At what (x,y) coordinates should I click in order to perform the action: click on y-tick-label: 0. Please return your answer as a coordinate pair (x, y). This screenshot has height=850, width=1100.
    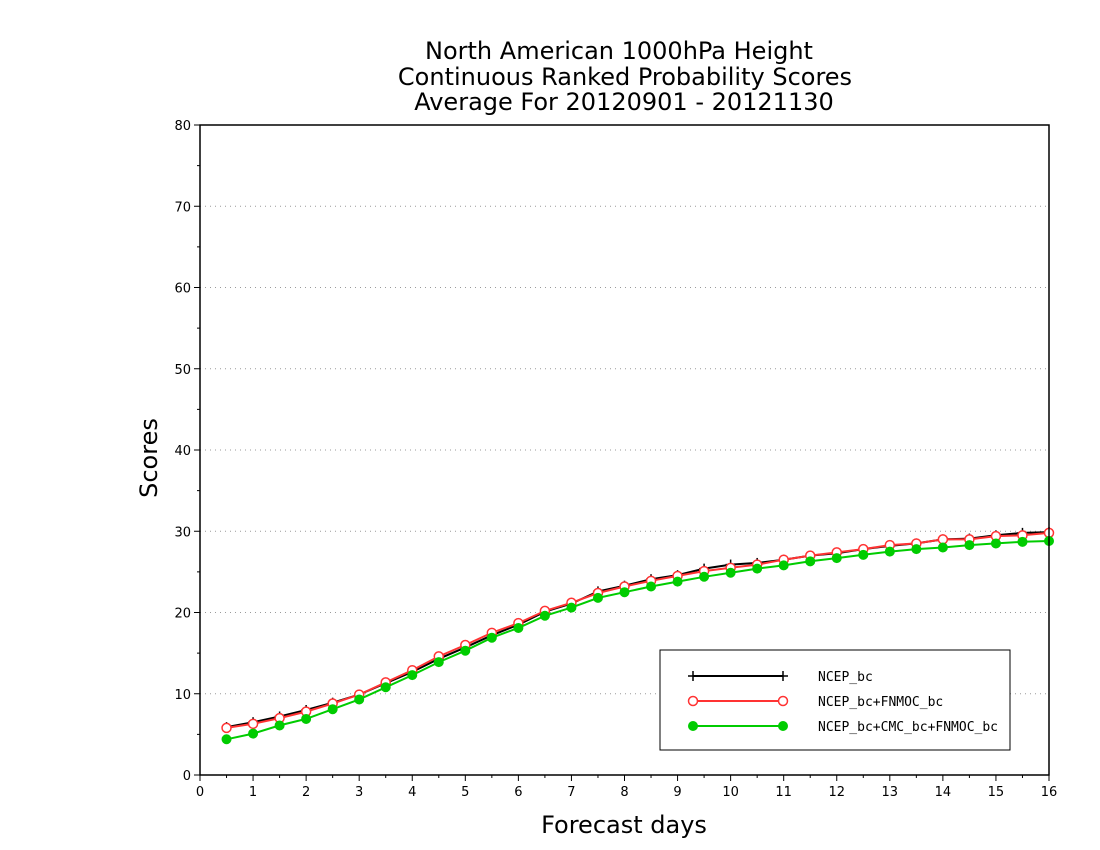
    Looking at the image, I should click on (187, 776).